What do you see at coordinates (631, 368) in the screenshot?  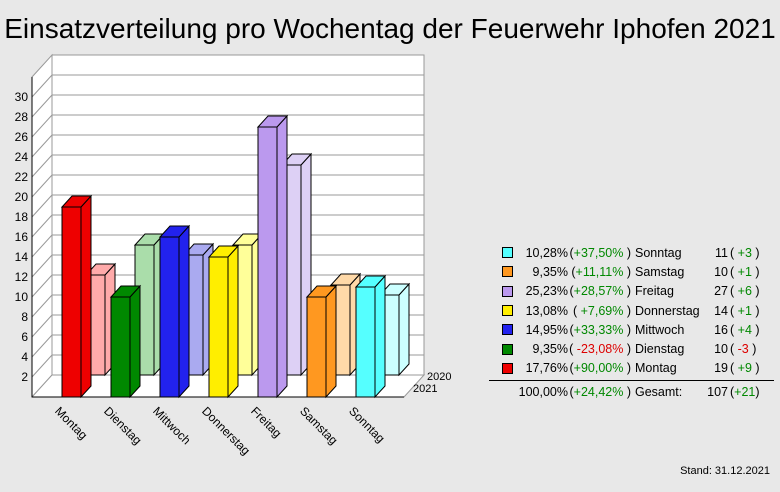 I see `legend-row: 17,76% (+90,00% ) Montag 19( +9 )` at bounding box center [631, 368].